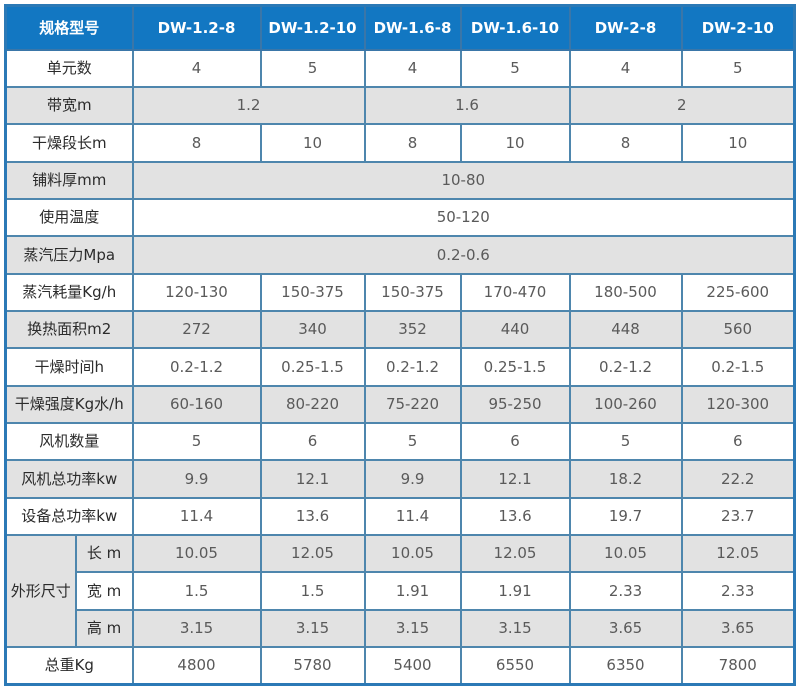 Image resolution: width=800 pixels, height=690 pixels. I want to click on spec-cell: 5400, so click(412, 666).